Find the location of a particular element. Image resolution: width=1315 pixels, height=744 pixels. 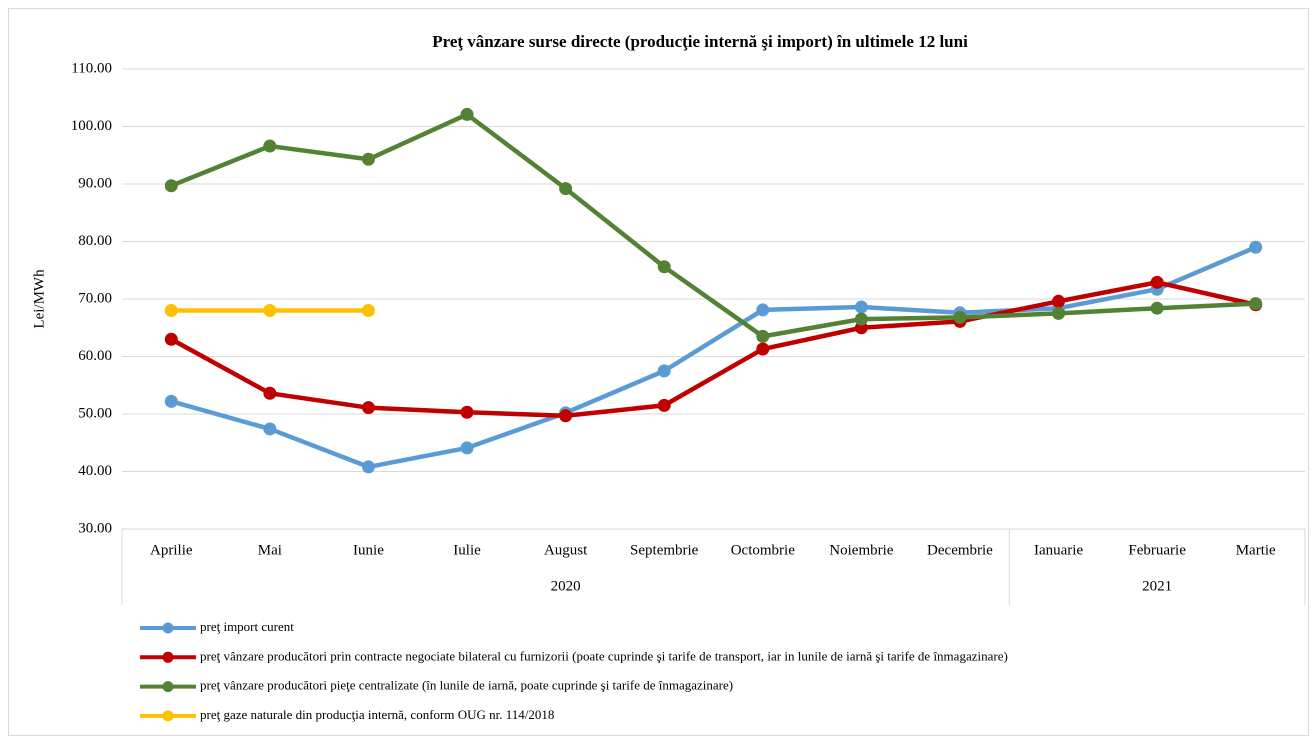

y-tick-label: 110.00 is located at coordinates (91, 68).